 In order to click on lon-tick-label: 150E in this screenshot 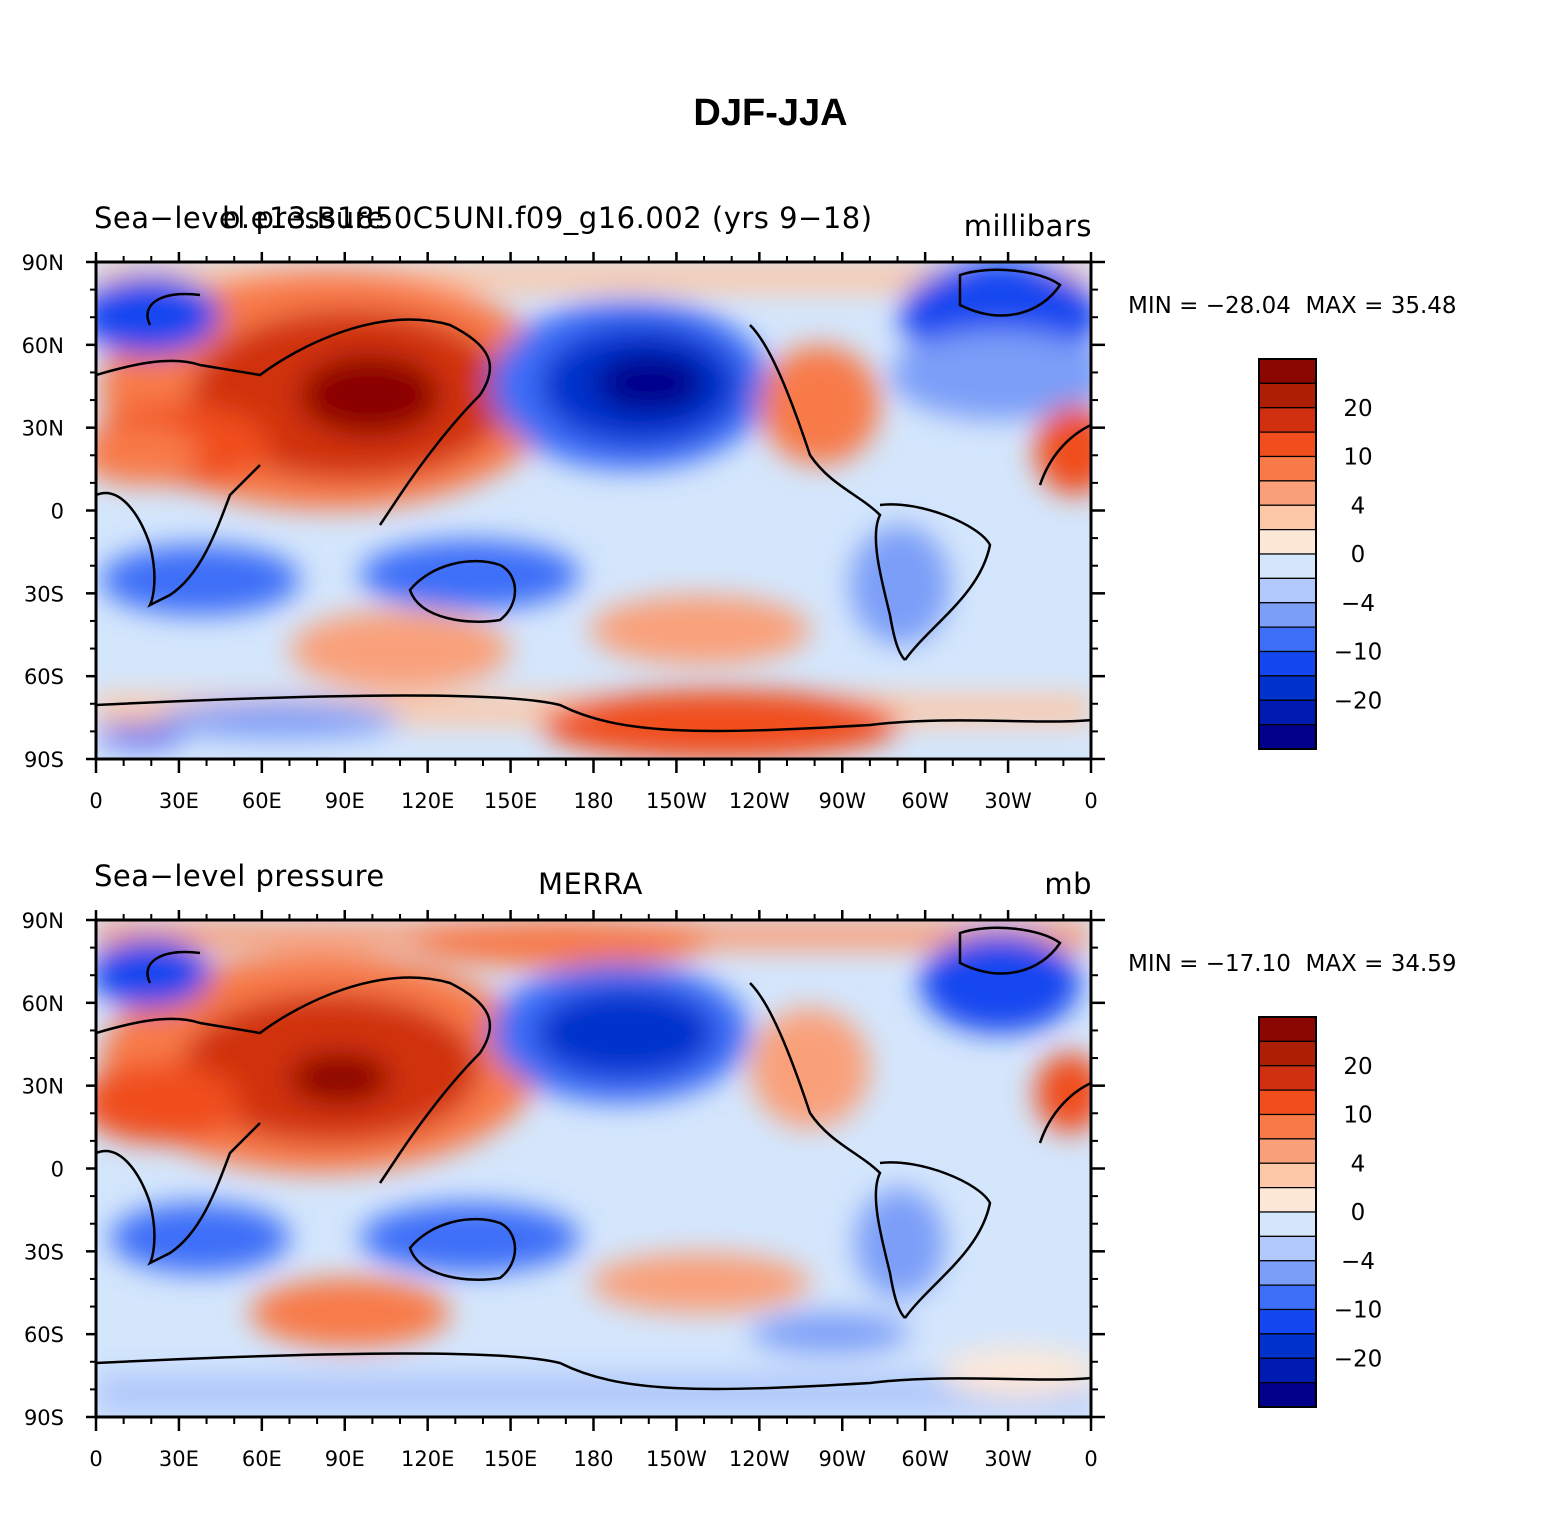, I will do `click(510, 1459)`.